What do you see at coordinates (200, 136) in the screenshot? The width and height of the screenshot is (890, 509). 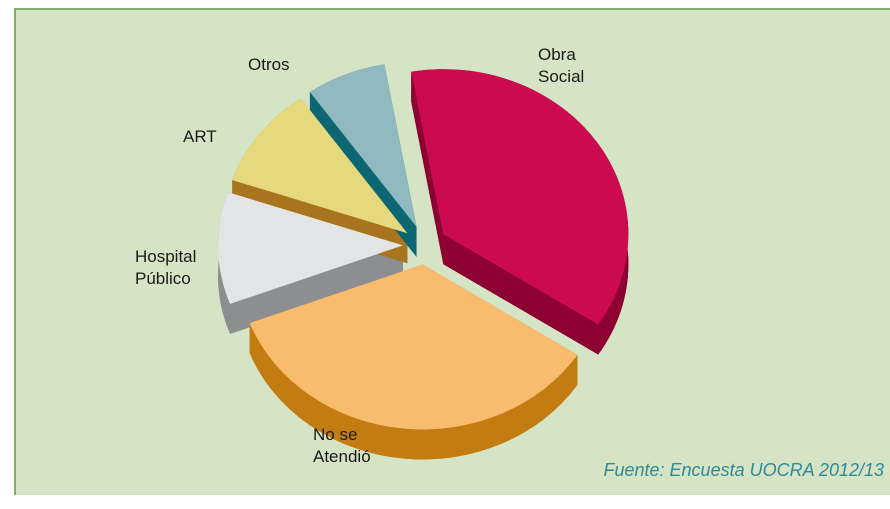 I see `slice-label: ART` at bounding box center [200, 136].